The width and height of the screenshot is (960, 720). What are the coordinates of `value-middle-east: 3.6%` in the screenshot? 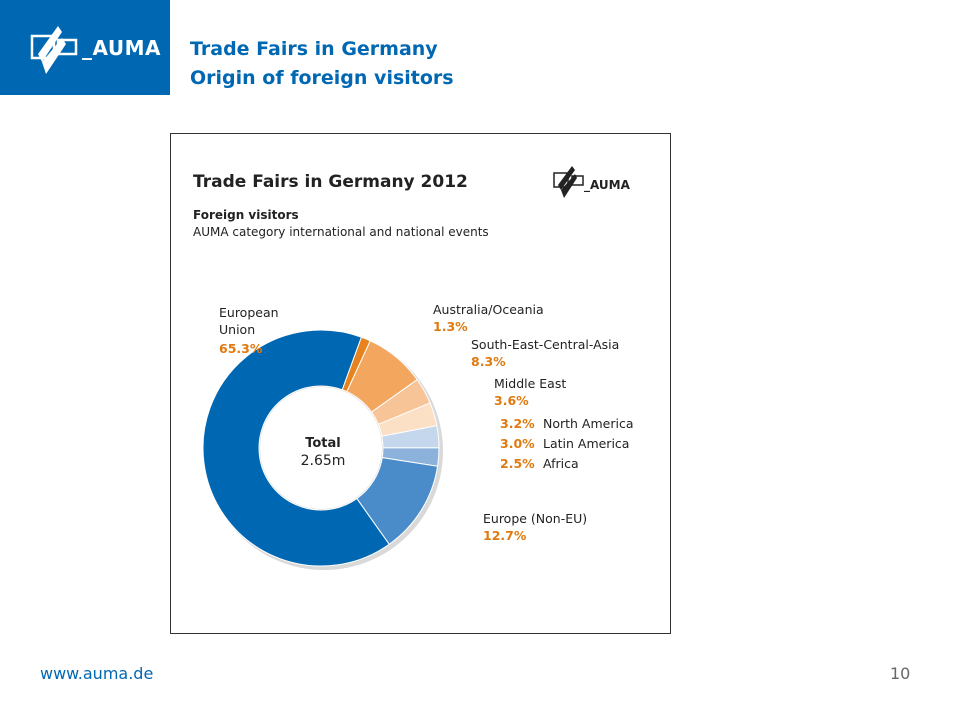 It's located at (511, 400).